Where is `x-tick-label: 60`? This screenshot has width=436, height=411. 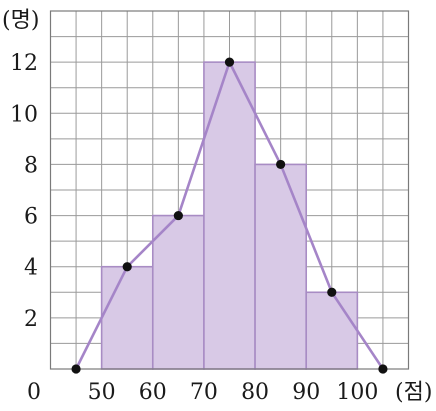
x-tick-label: 60 is located at coordinates (153, 392).